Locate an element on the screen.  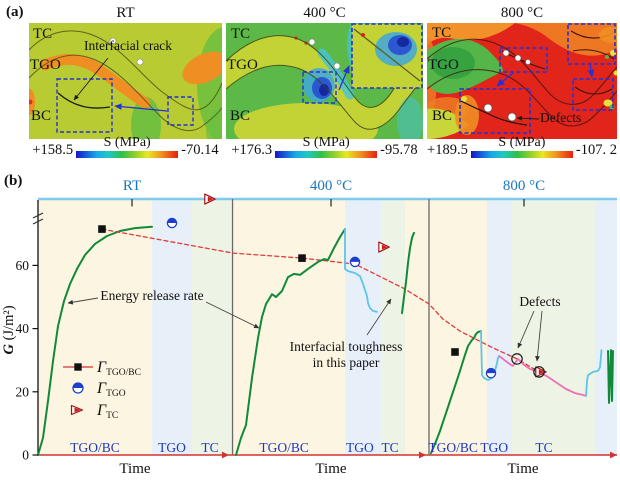
orange-band is located at coordinates (95, 81).